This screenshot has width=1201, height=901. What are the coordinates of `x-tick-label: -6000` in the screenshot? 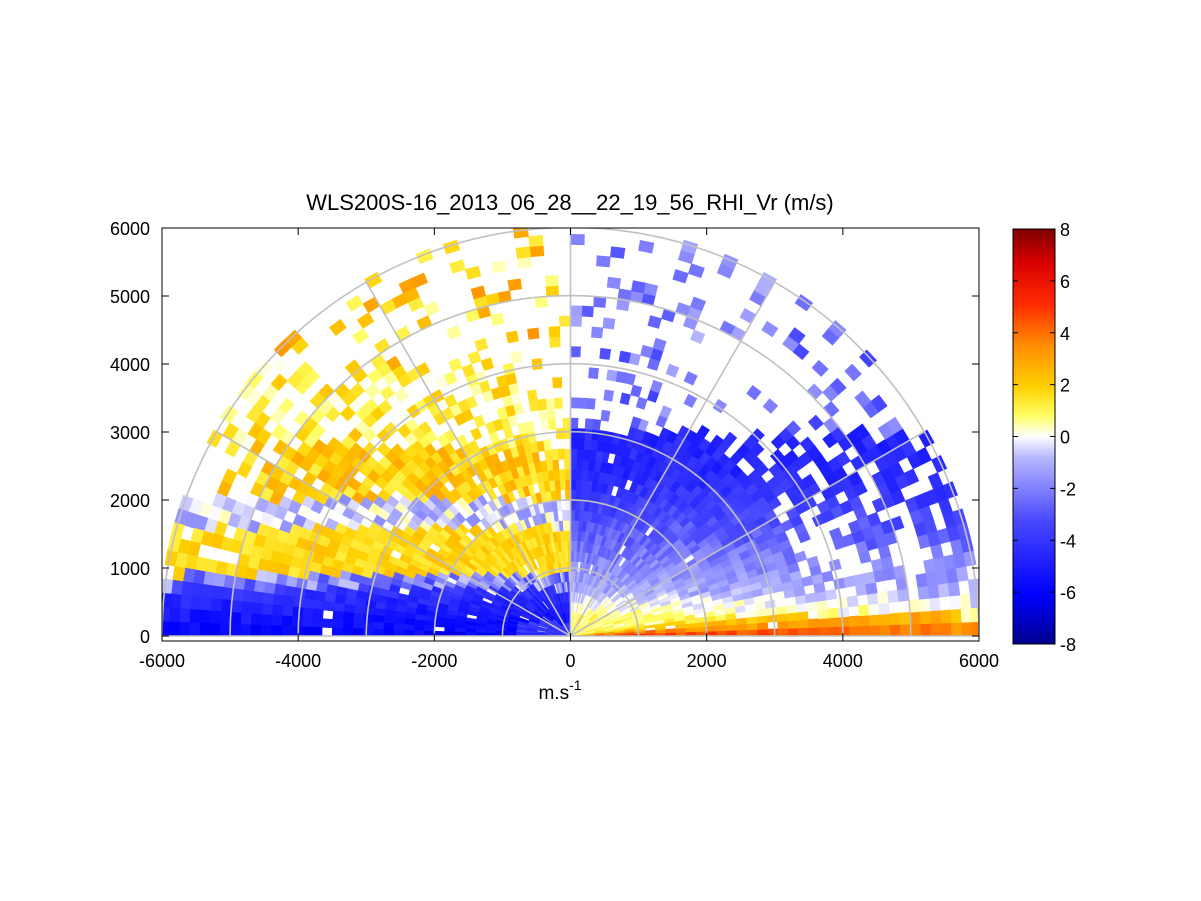 It's located at (162, 661).